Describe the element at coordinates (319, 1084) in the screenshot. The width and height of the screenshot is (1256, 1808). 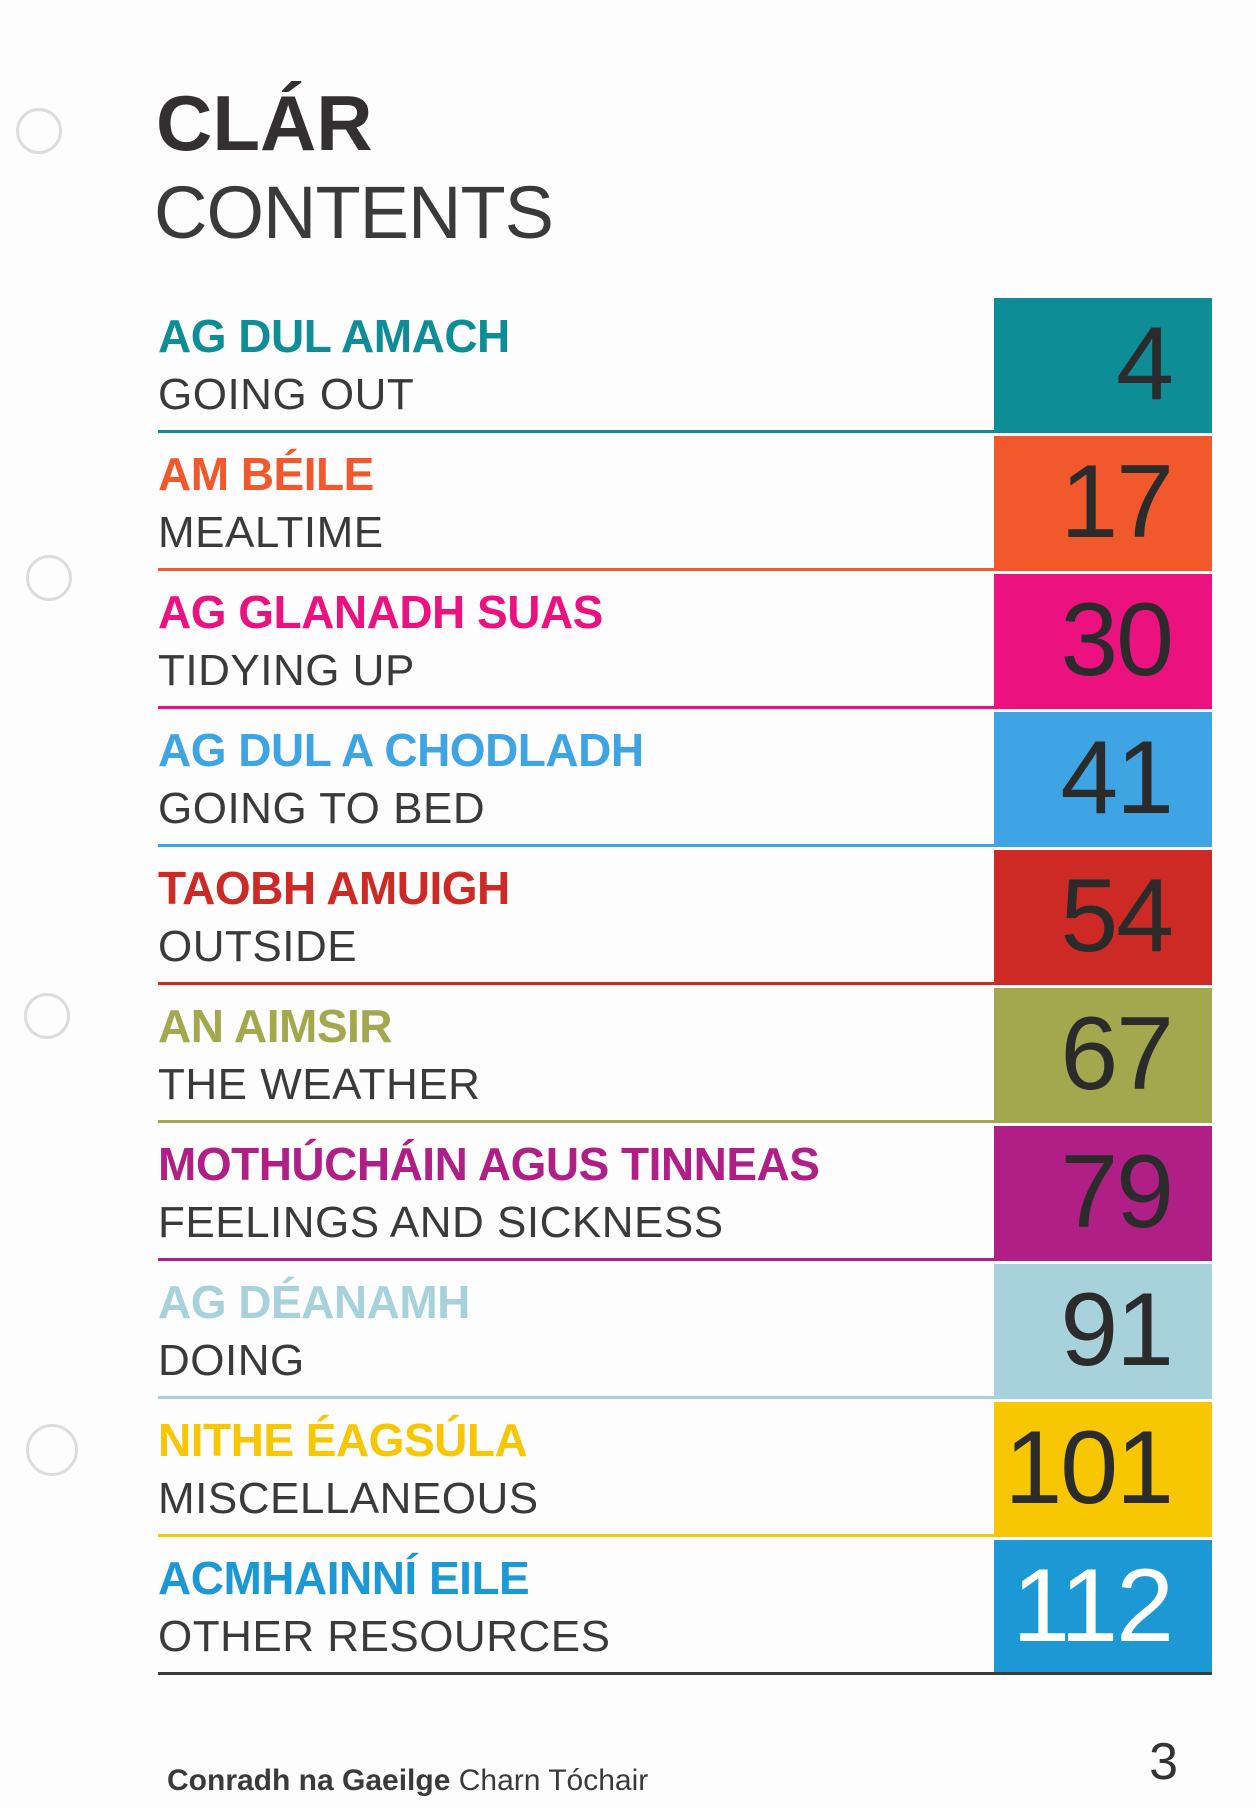
I see `toc-entry-english-title: THE WEATHER` at that location.